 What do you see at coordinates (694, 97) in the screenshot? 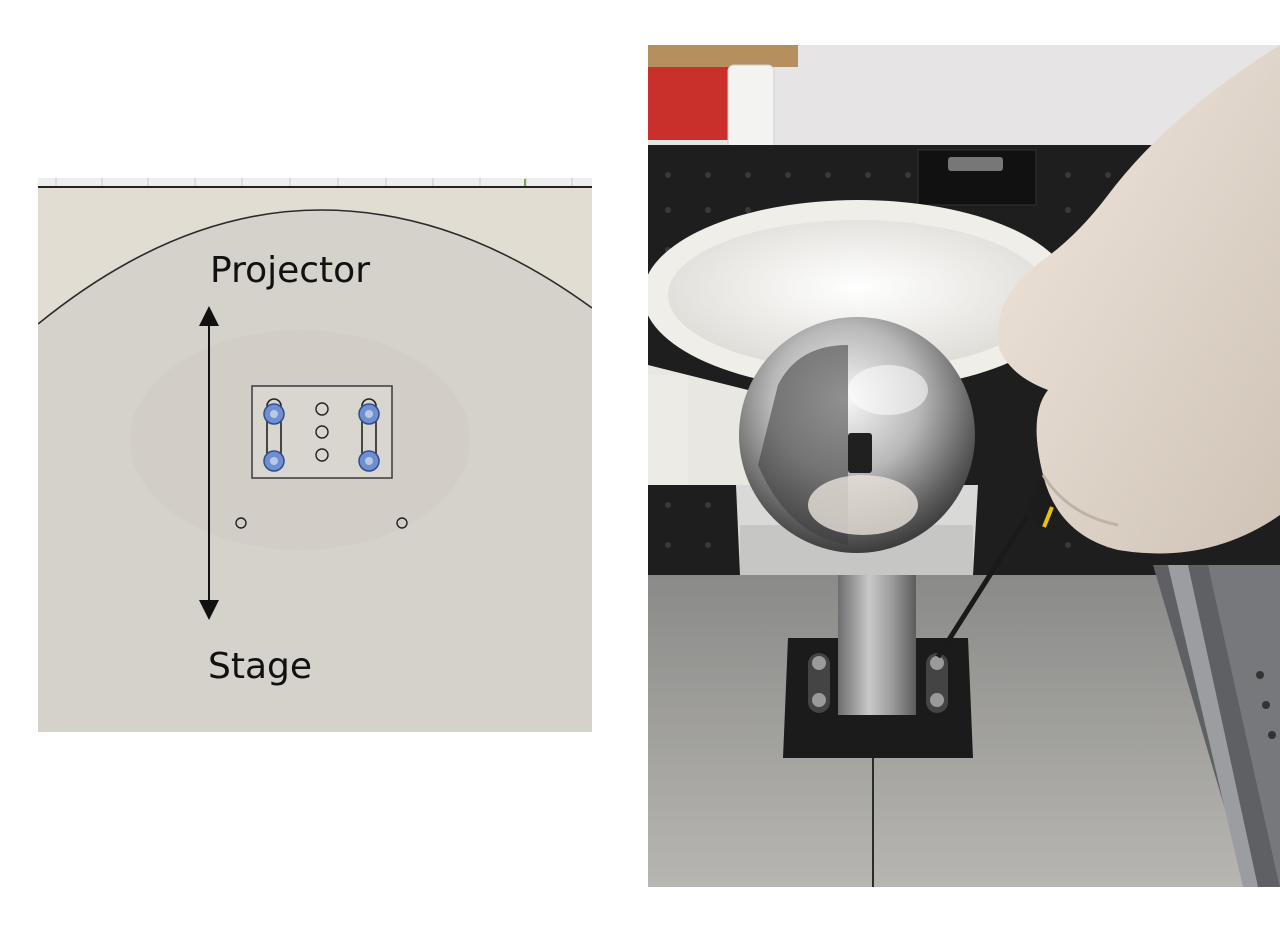
I see `red-box` at bounding box center [694, 97].